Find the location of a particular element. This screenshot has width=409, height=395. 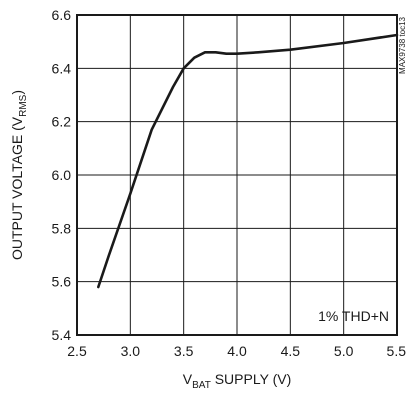

y-tick-labels: 5.4 5.6 5.8 6.0 6.2 6.4 6.6 is located at coordinates (62, 175).